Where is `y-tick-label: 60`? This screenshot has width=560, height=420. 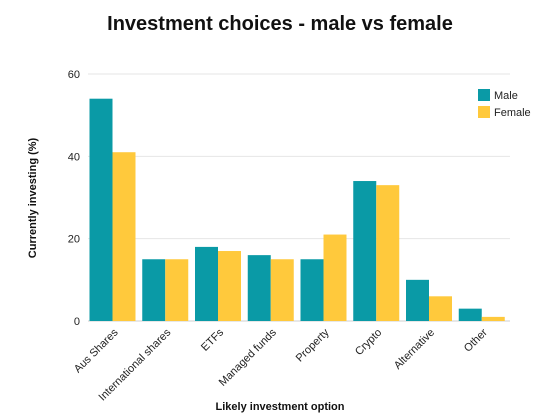
y-tick-label: 60 is located at coordinates (74, 75).